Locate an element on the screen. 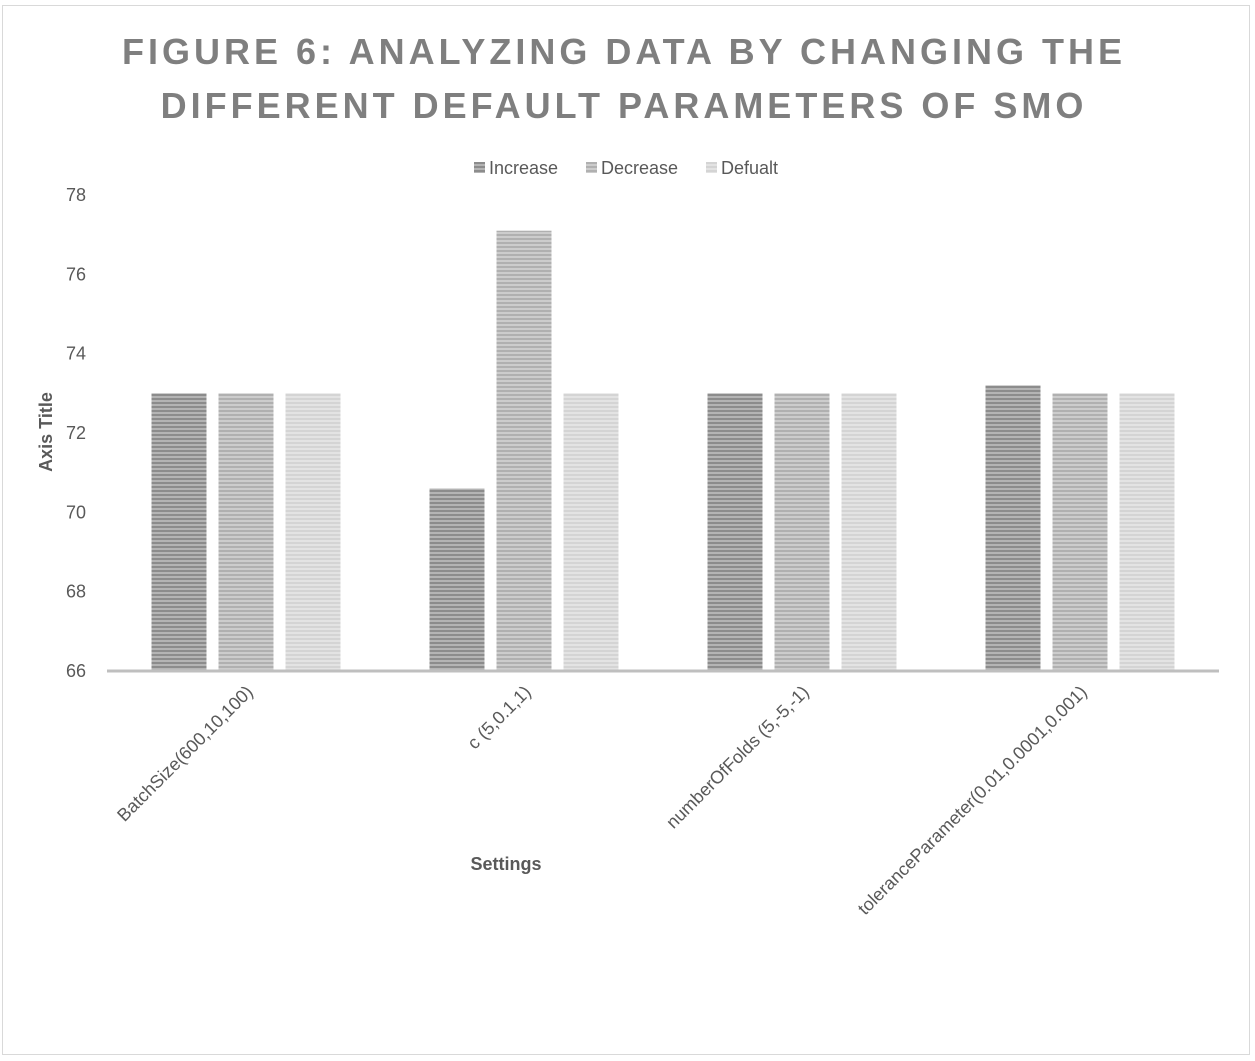 Image resolution: width=1255 pixels, height=1061 pixels. legend-item-defualt: Defualt is located at coordinates (742, 168).